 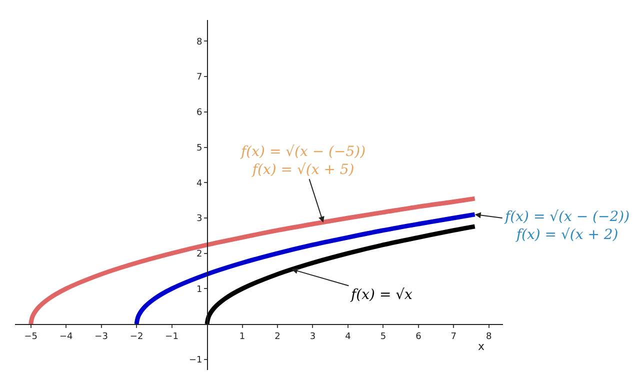 What do you see at coordinates (199, 254) in the screenshot?
I see `y-tick-label: 2` at bounding box center [199, 254].